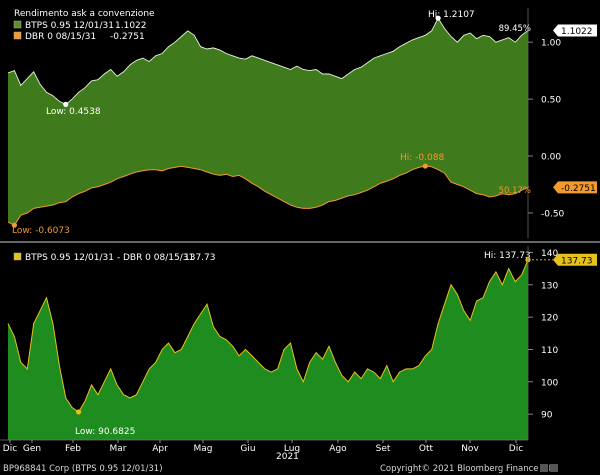 This screenshot has height=475, width=600. What do you see at coordinates (109, 258) in the screenshot?
I see `spread-legend-name: BTPS 0.95 12/01/31 - DBR 0 08/15/31` at bounding box center [109, 258].